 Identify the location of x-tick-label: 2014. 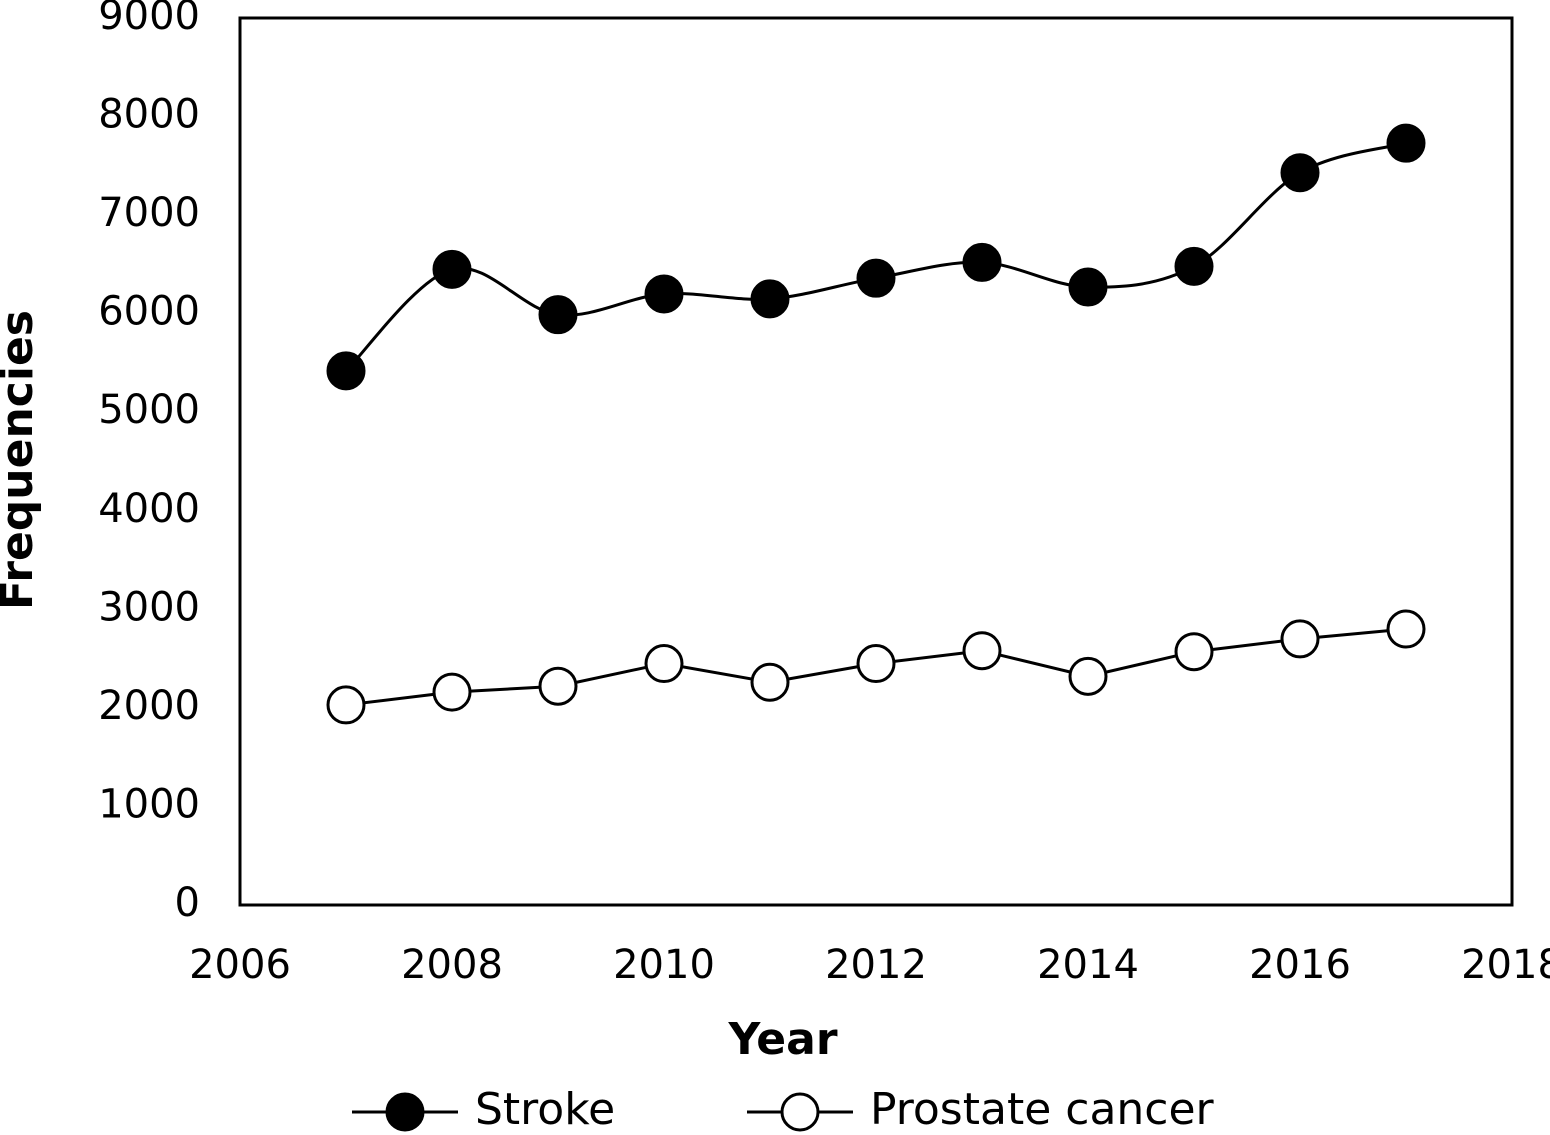
(1088, 965).